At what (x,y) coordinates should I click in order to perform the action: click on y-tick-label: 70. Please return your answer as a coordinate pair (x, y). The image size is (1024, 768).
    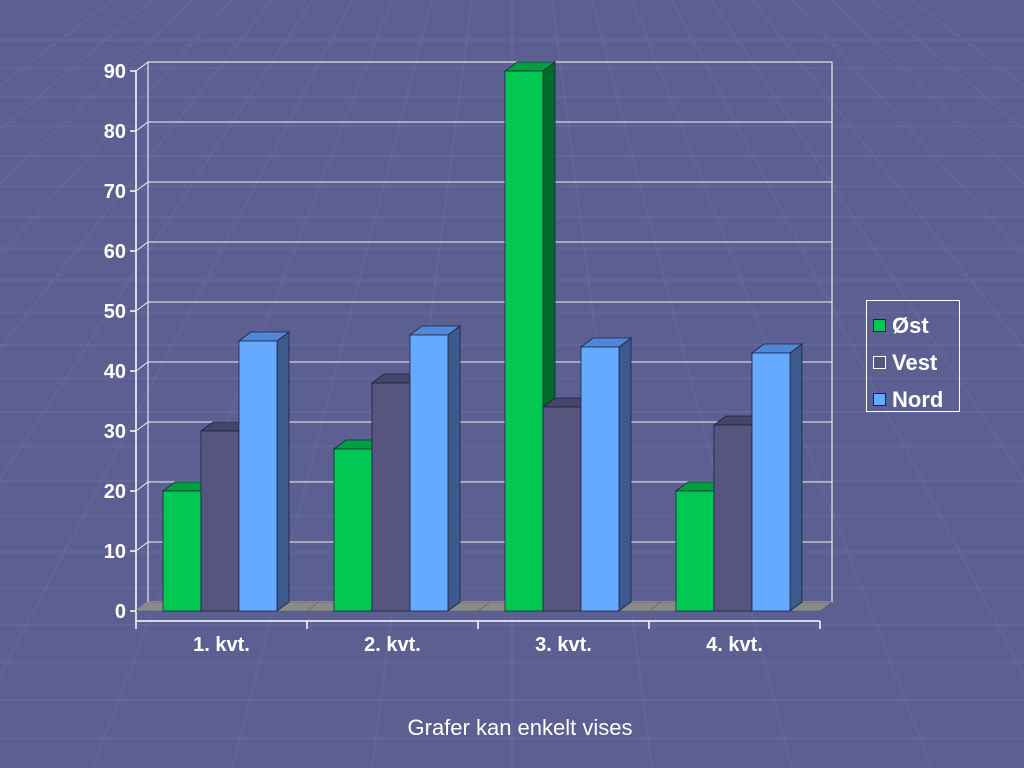
    Looking at the image, I should click on (115, 192).